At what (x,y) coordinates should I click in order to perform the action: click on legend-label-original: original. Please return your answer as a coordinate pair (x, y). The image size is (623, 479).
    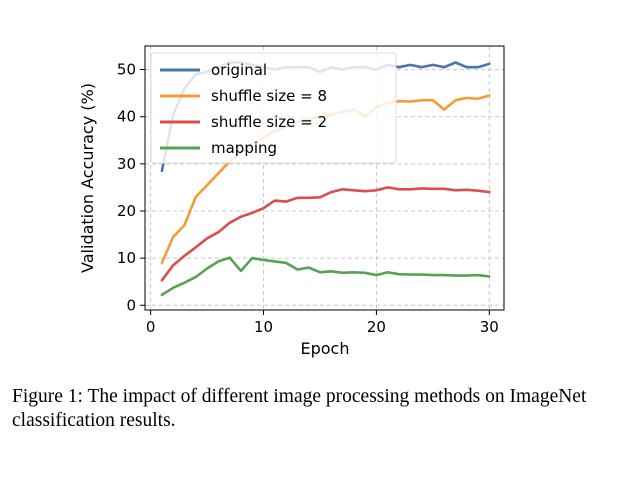
    Looking at the image, I should click on (239, 70).